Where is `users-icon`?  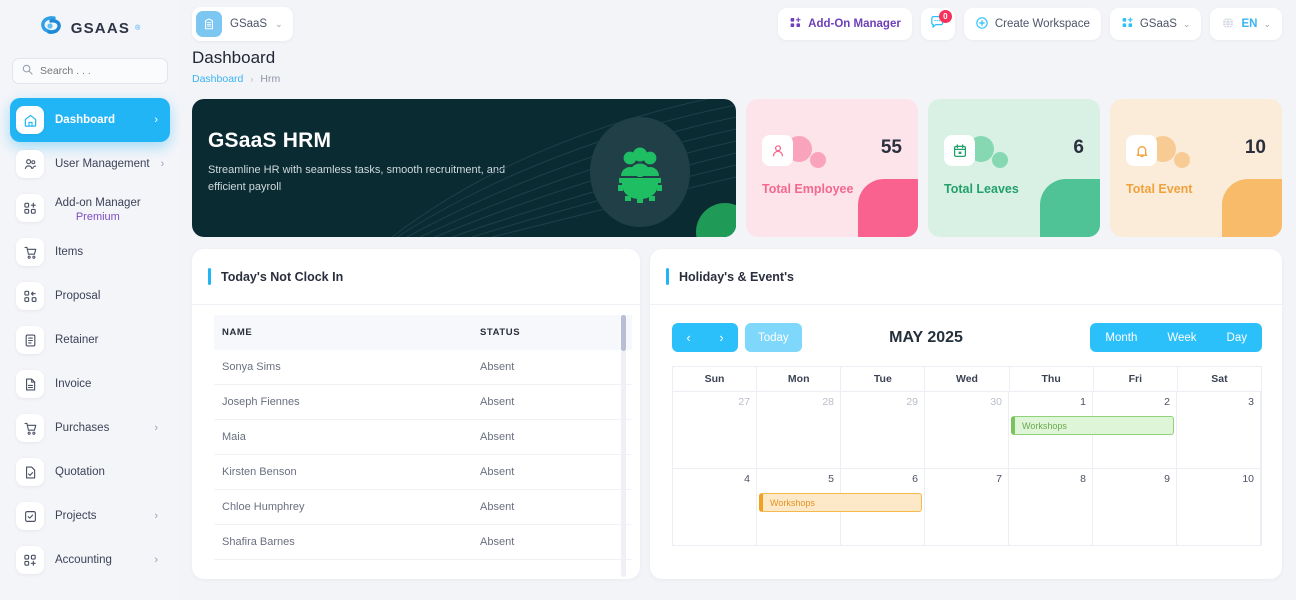
users-icon is located at coordinates (30, 164).